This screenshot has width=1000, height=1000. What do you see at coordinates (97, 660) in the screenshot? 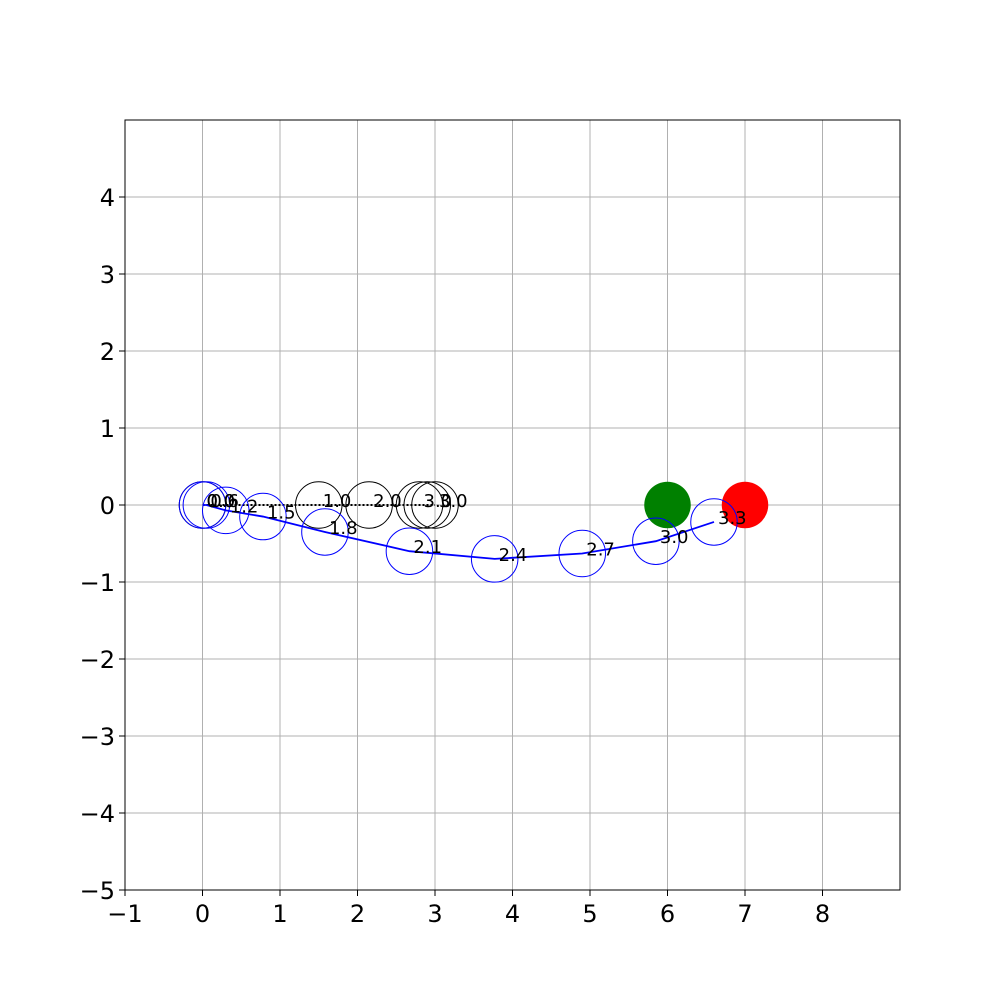
I see `y-tick-label: −2` at bounding box center [97, 660].